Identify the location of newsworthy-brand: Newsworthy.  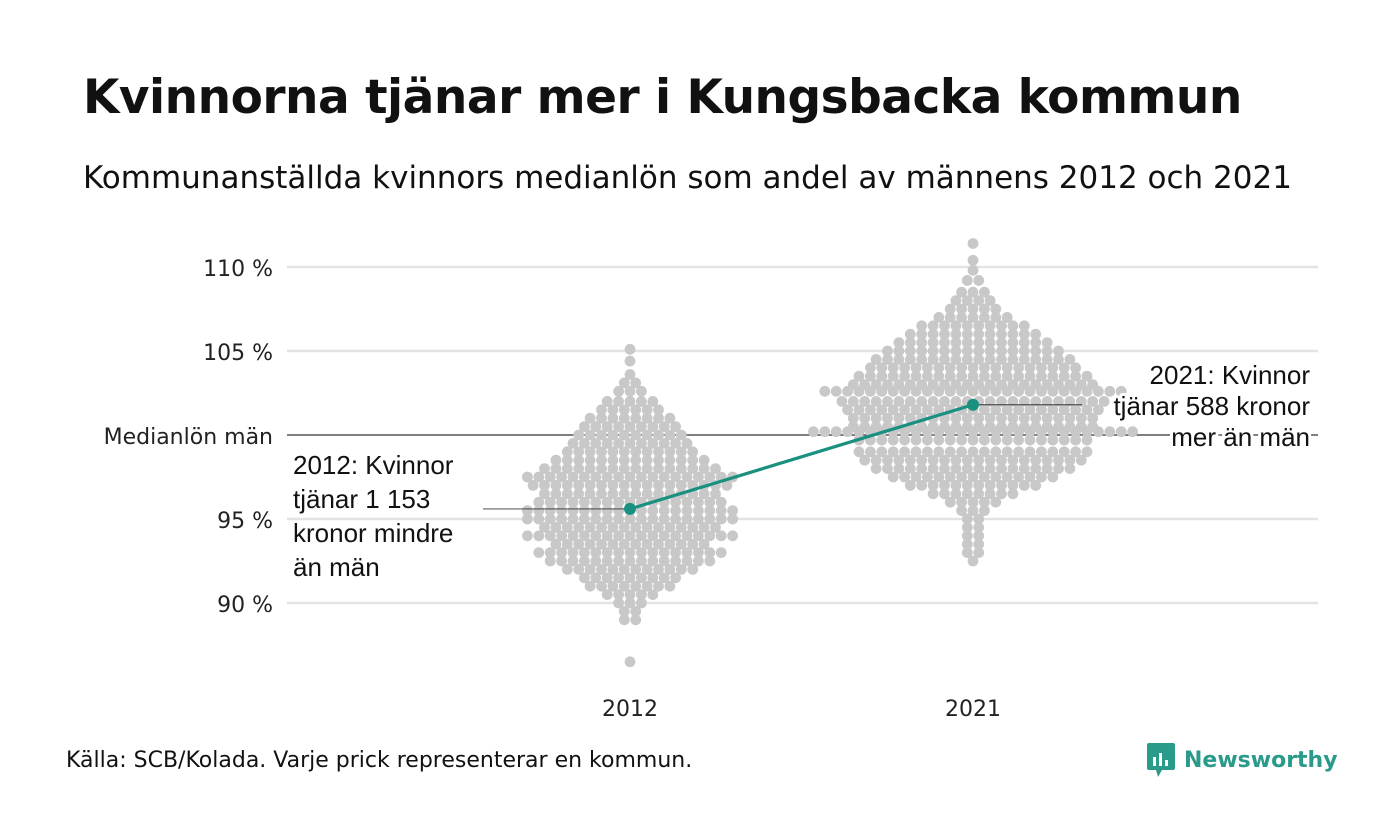
(1242, 760).